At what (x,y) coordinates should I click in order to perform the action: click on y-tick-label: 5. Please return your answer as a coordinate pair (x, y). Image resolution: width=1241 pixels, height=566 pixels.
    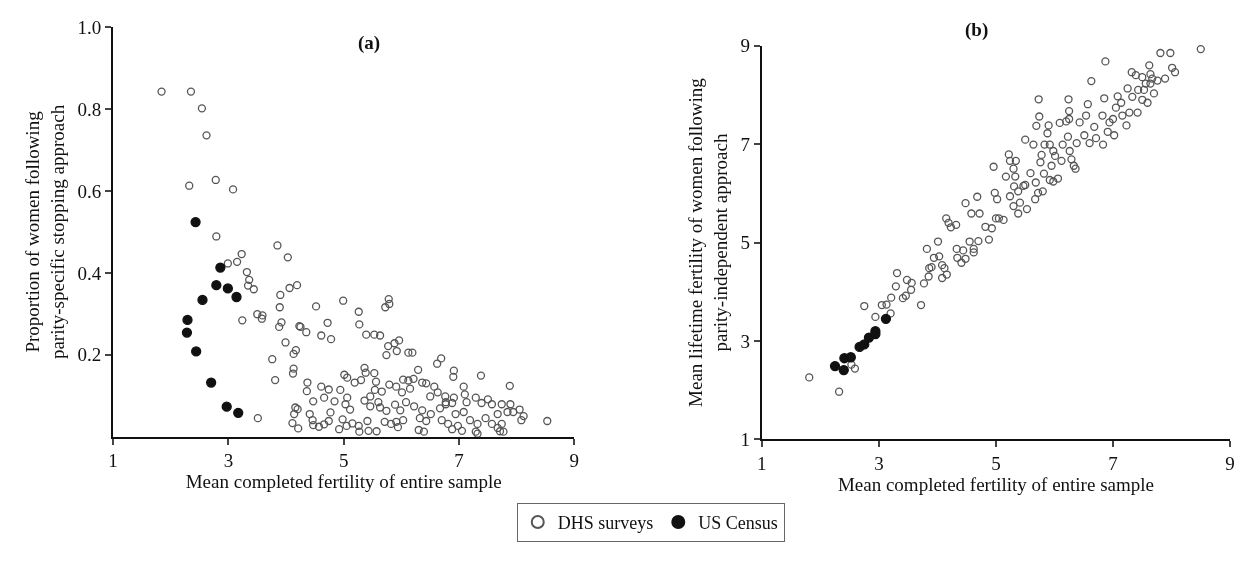
    Looking at the image, I should click on (745, 243).